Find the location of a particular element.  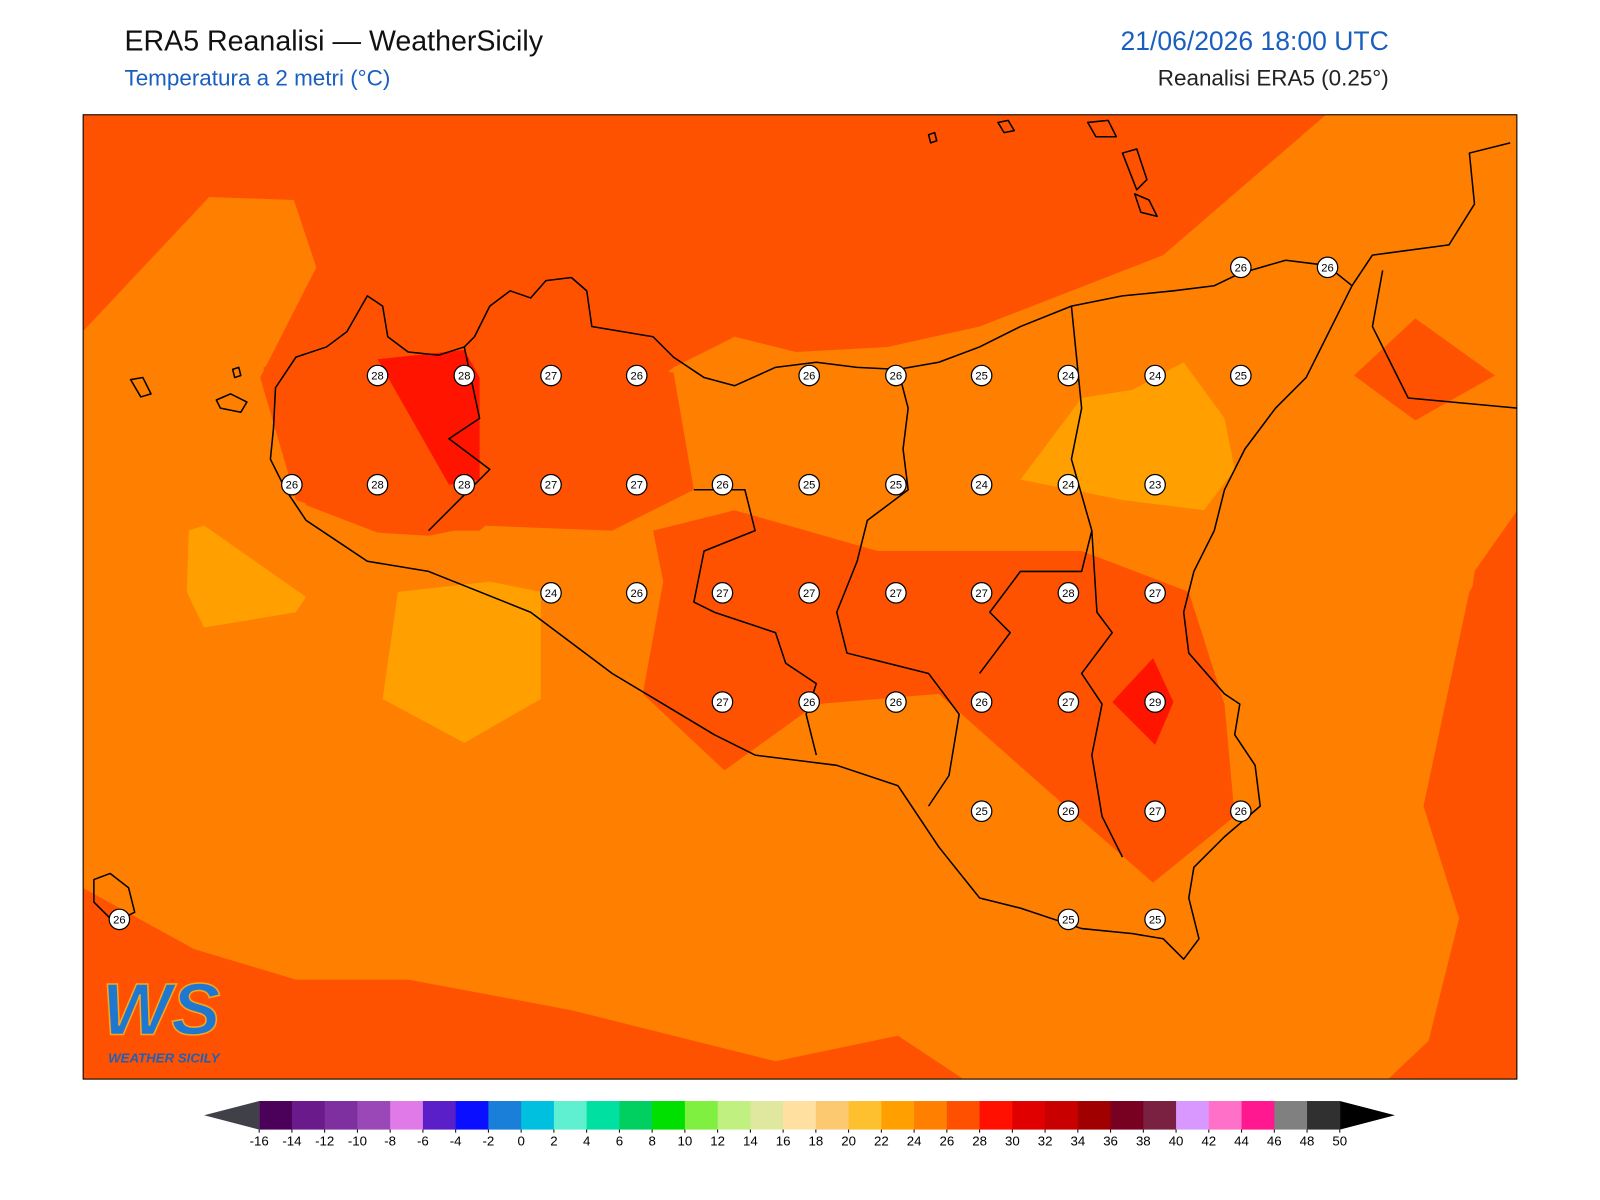

colorbar-tick-label: 24 is located at coordinates (914, 1140).